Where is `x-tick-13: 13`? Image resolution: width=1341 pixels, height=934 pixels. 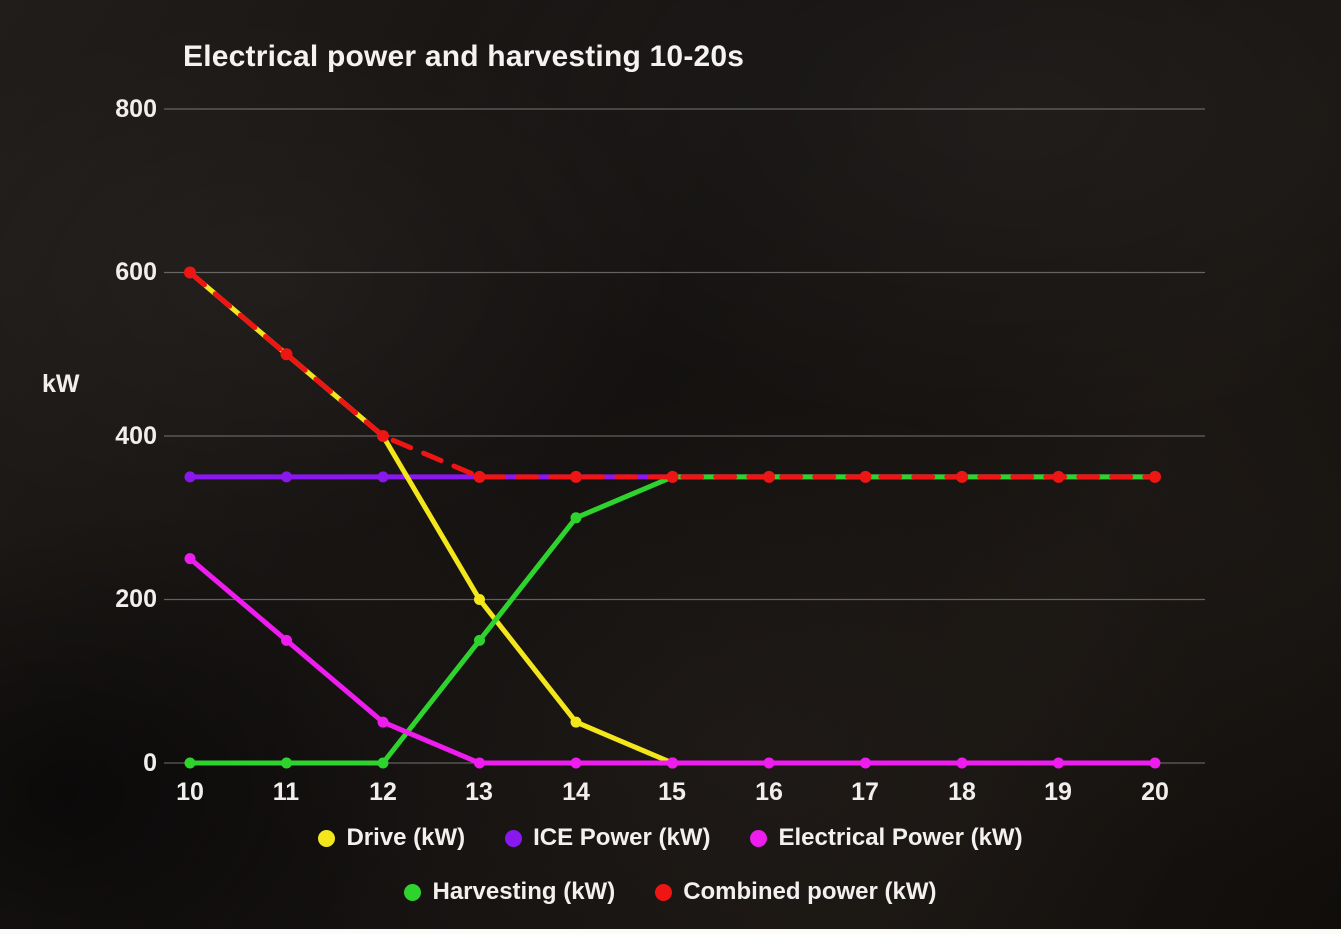 x-tick-13: 13 is located at coordinates (479, 792).